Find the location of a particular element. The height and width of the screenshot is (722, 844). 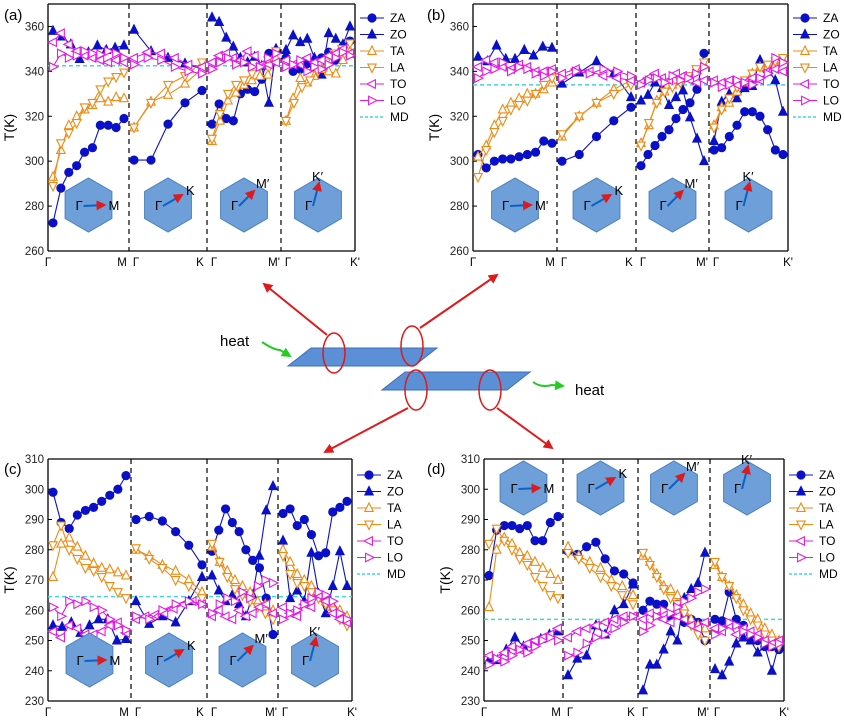

y-tick-label: 250 is located at coordinates (470, 642).